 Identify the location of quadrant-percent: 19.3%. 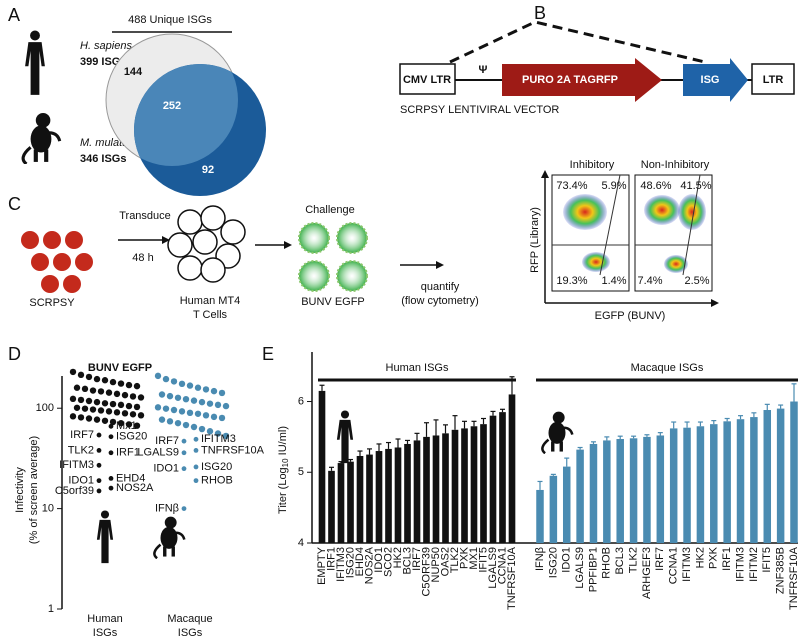
(571, 281).